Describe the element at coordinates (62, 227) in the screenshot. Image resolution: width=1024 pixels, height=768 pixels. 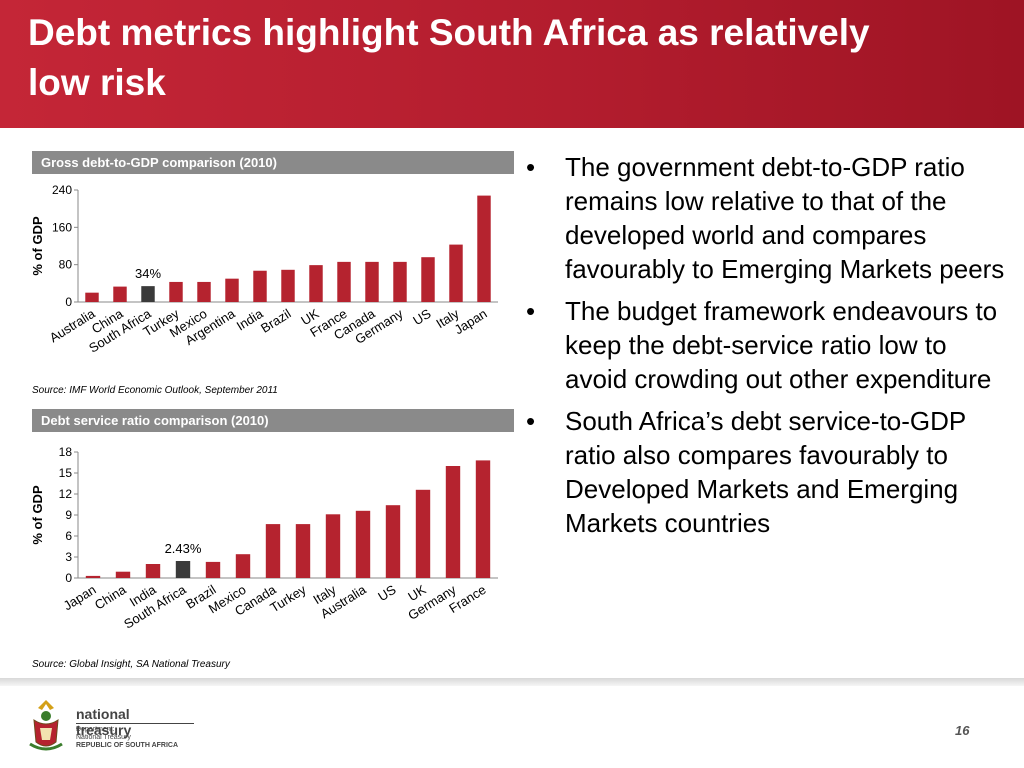
I see `y-tick-label: 160` at that location.